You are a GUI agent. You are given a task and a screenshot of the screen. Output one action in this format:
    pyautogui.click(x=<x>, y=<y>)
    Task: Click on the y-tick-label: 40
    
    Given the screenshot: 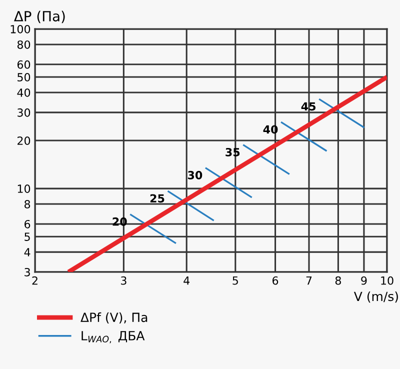 What is the action you would take?
    pyautogui.click(x=23, y=92)
    